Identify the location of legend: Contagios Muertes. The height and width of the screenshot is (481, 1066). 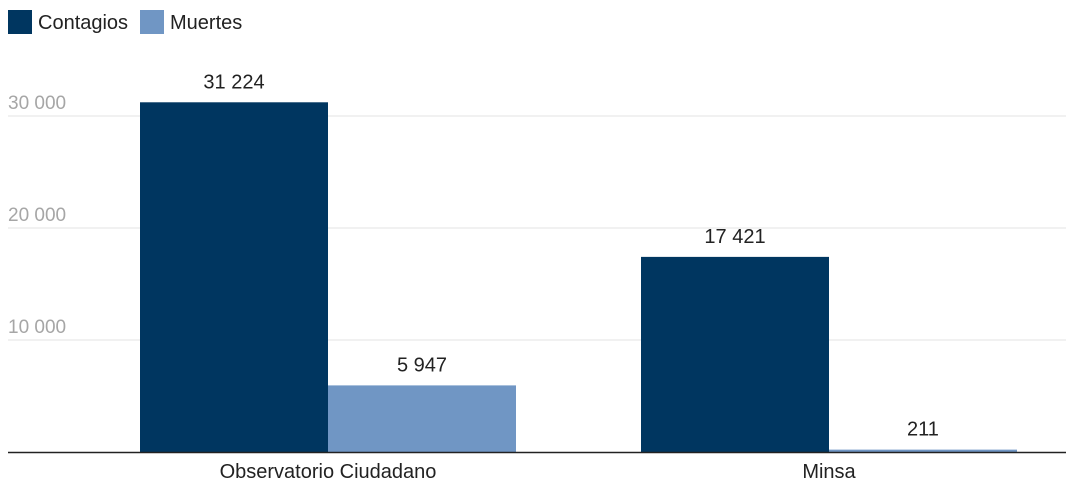
(125, 22).